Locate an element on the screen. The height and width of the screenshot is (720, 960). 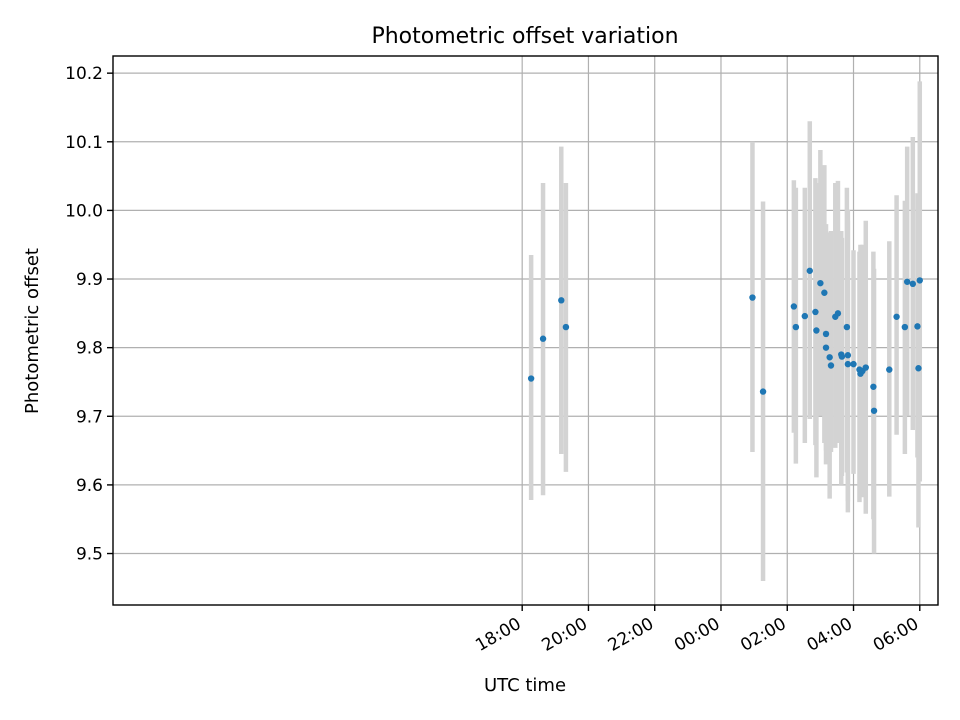
data-points is located at coordinates (725, 340).